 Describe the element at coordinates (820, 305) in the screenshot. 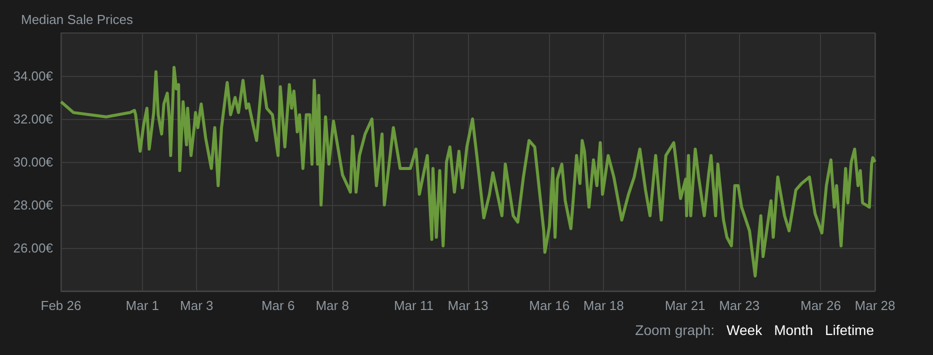

I see `x-tick-label: Mar 26` at that location.